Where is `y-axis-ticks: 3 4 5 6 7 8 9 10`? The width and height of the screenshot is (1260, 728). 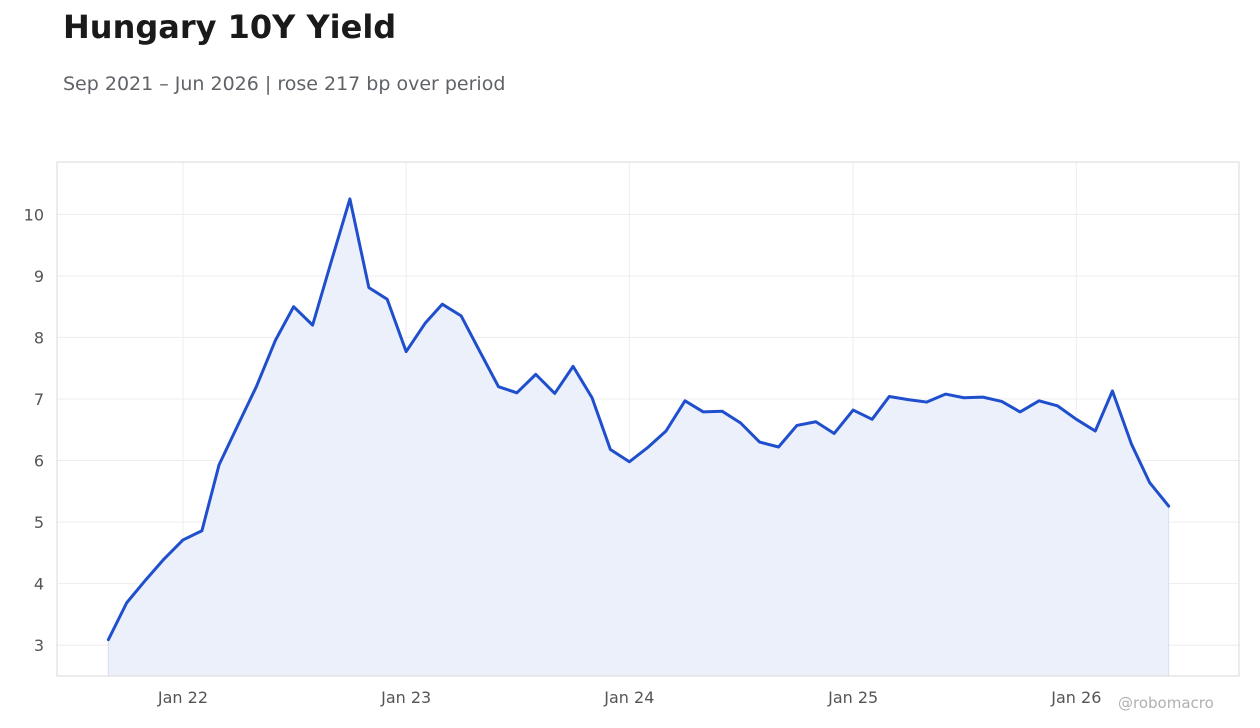
y-axis-ticks: 3 4 5 6 7 8 9 10 is located at coordinates (34, 430).